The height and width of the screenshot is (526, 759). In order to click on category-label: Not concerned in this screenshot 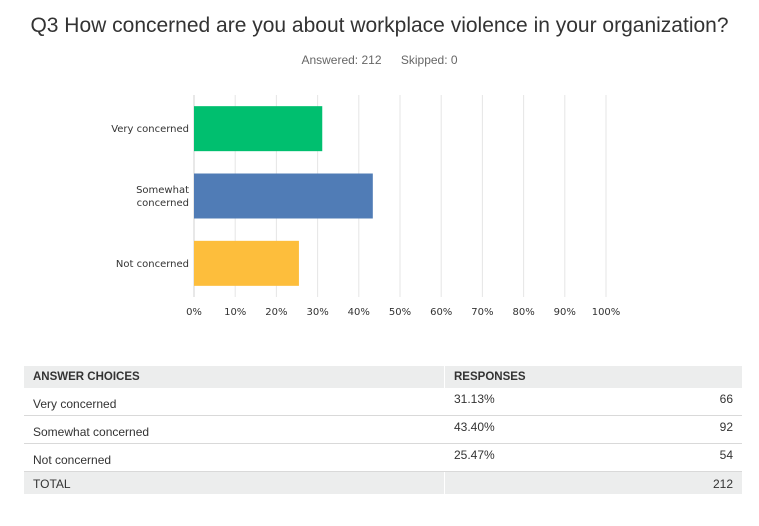, I will do `click(152, 264)`.